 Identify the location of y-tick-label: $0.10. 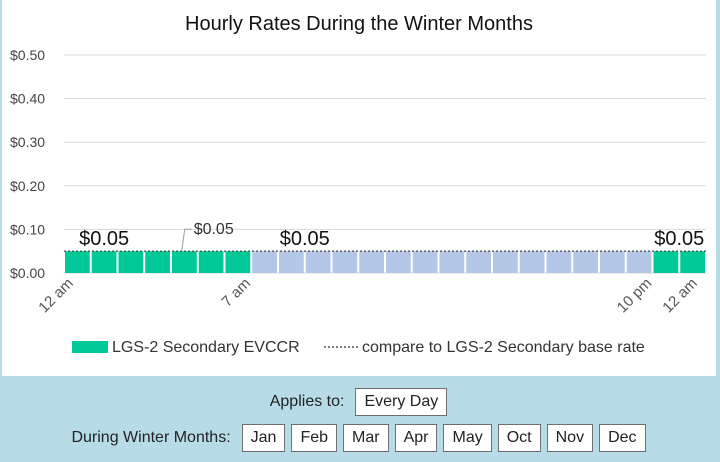
(27, 229).